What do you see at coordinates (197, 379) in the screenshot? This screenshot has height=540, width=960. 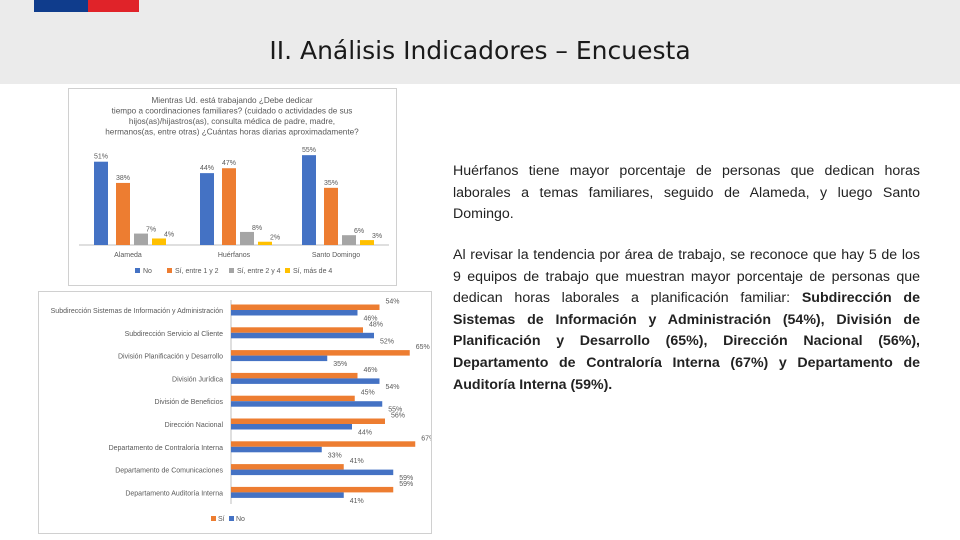 I see `chart2-category-label: División Jurídica` at bounding box center [197, 379].